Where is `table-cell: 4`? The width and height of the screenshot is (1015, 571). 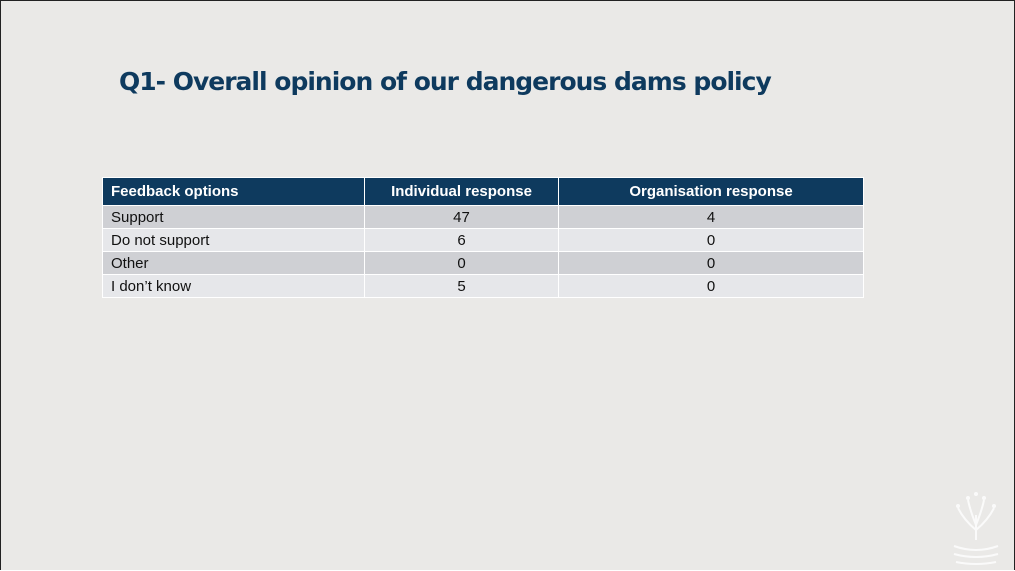
table-cell: 4 is located at coordinates (711, 217).